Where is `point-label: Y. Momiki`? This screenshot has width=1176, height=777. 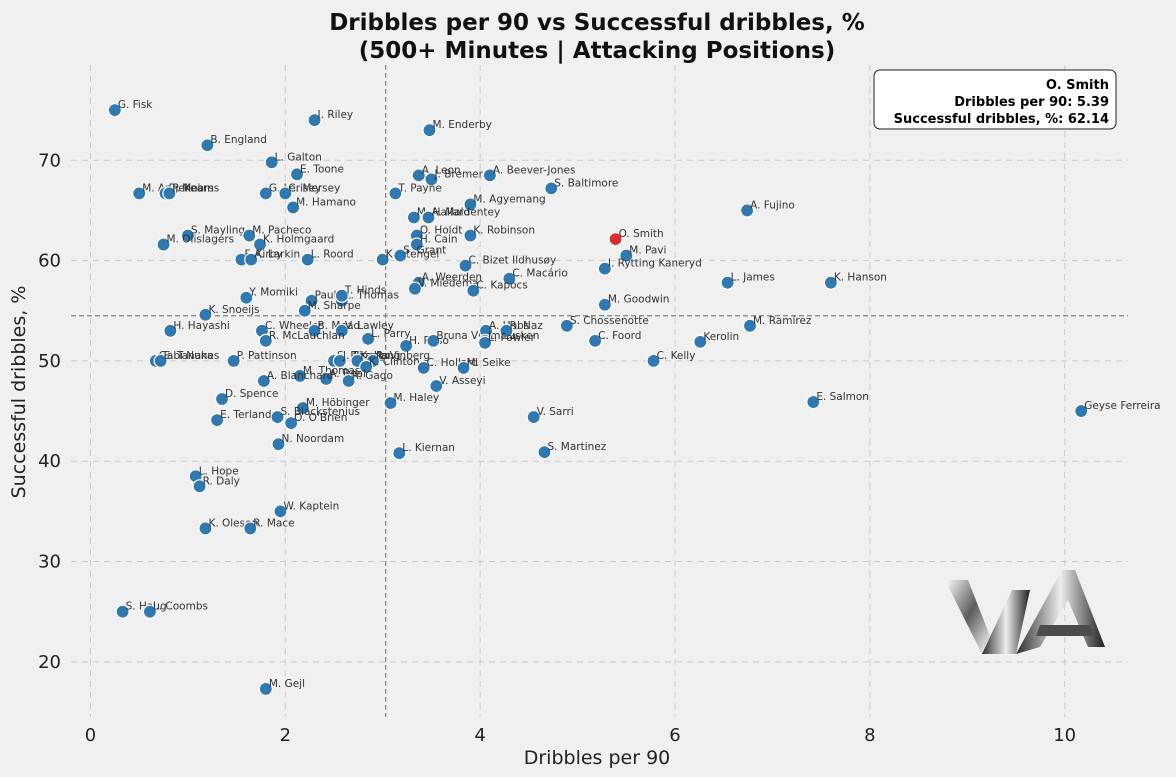 point-label: Y. Momiki is located at coordinates (273, 293).